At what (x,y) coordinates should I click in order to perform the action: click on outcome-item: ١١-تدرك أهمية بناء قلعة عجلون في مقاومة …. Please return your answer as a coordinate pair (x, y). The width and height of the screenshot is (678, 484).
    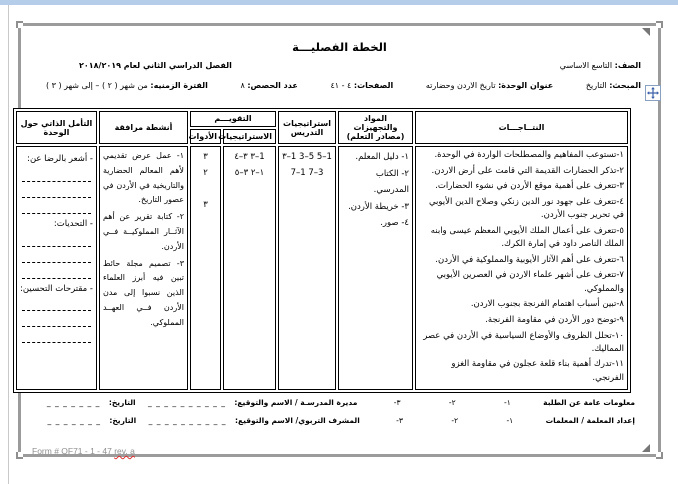
    Looking at the image, I should click on (537, 371).